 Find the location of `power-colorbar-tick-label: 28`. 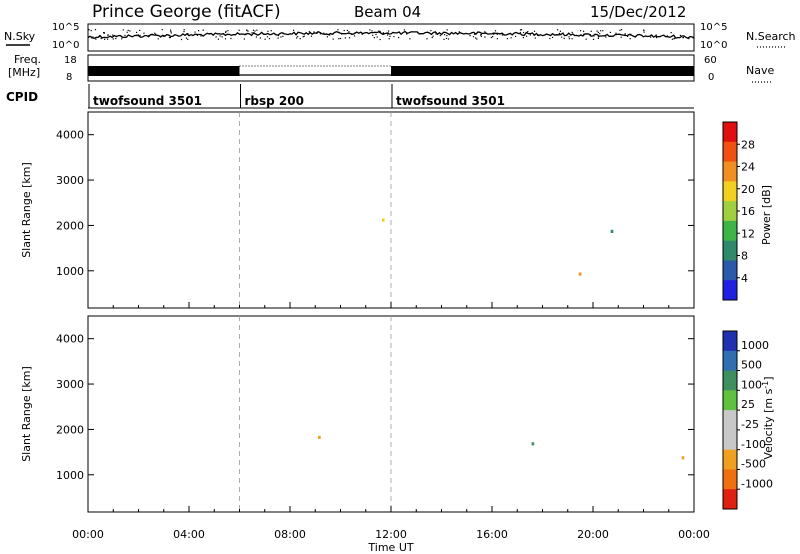

power-colorbar-tick-label: 28 is located at coordinates (748, 144).